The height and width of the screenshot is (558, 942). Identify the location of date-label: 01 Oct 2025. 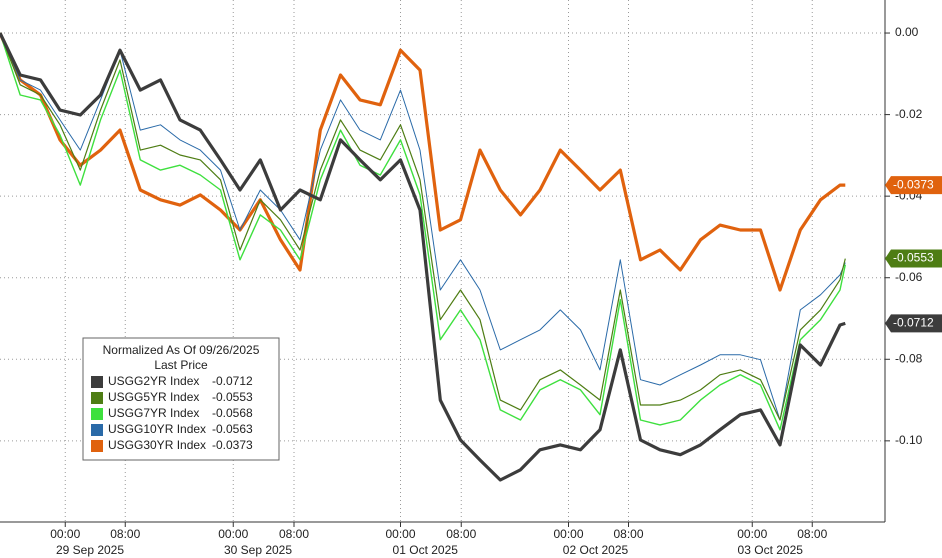
(426, 550).